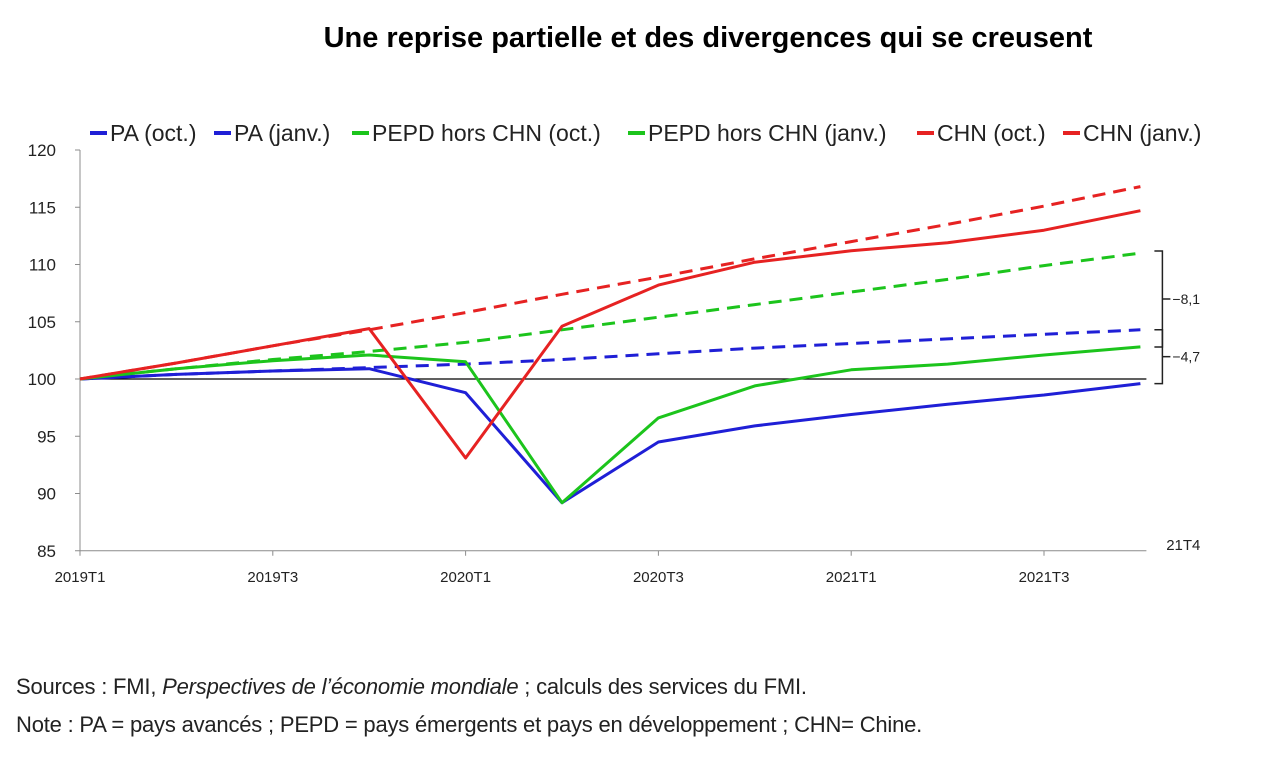 This screenshot has width=1288, height=775. What do you see at coordinates (42, 379) in the screenshot?
I see `y-tick-label: 100` at bounding box center [42, 379].